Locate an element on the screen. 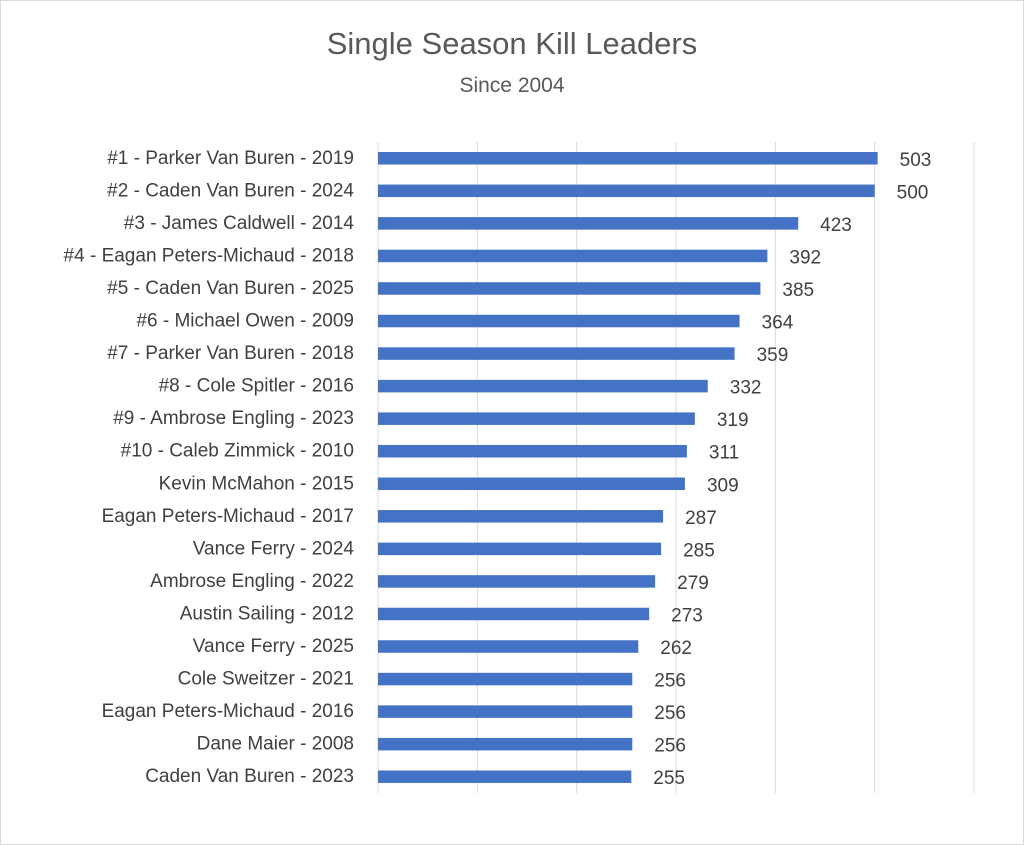 This screenshot has height=845, width=1024. category-label: Caden Van Buren - 2023 is located at coordinates (249, 776).